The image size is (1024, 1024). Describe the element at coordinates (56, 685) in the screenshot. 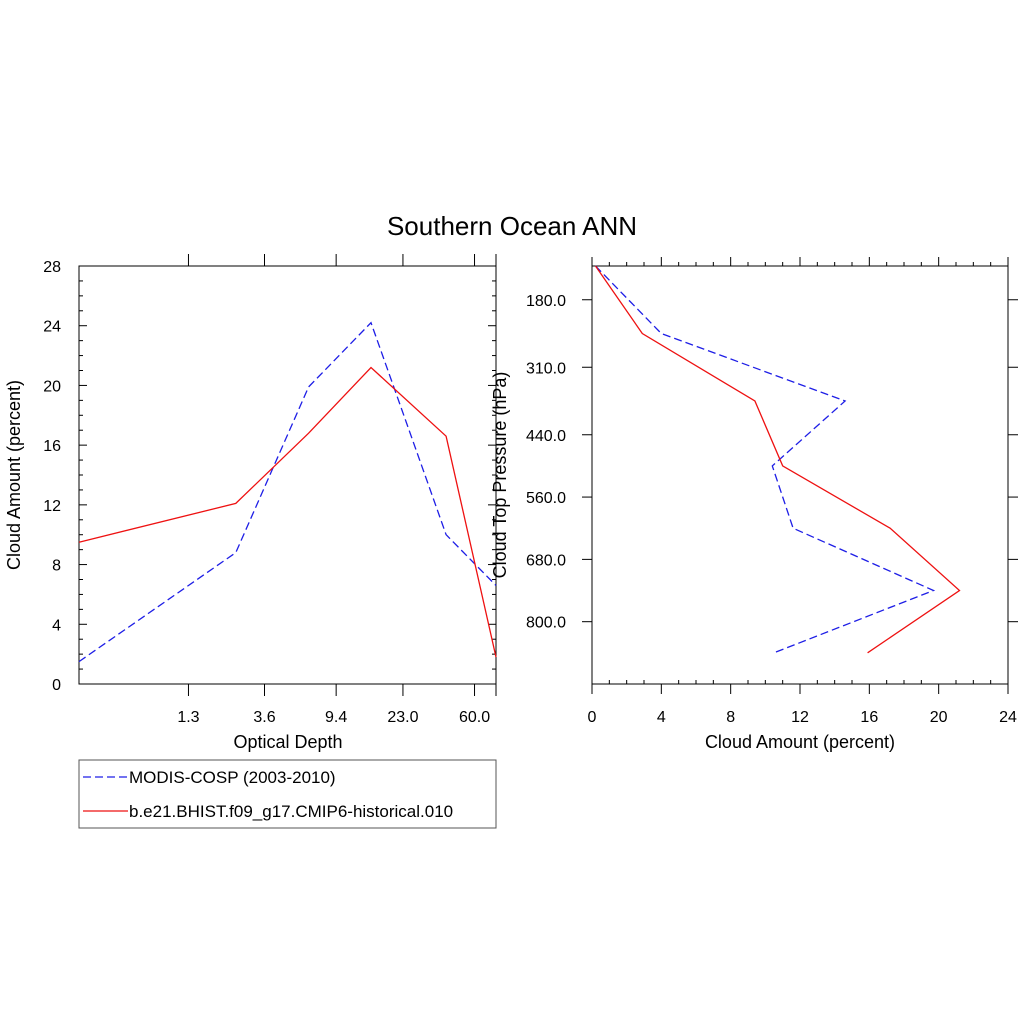

I see `left-y-tick-label: 0` at that location.